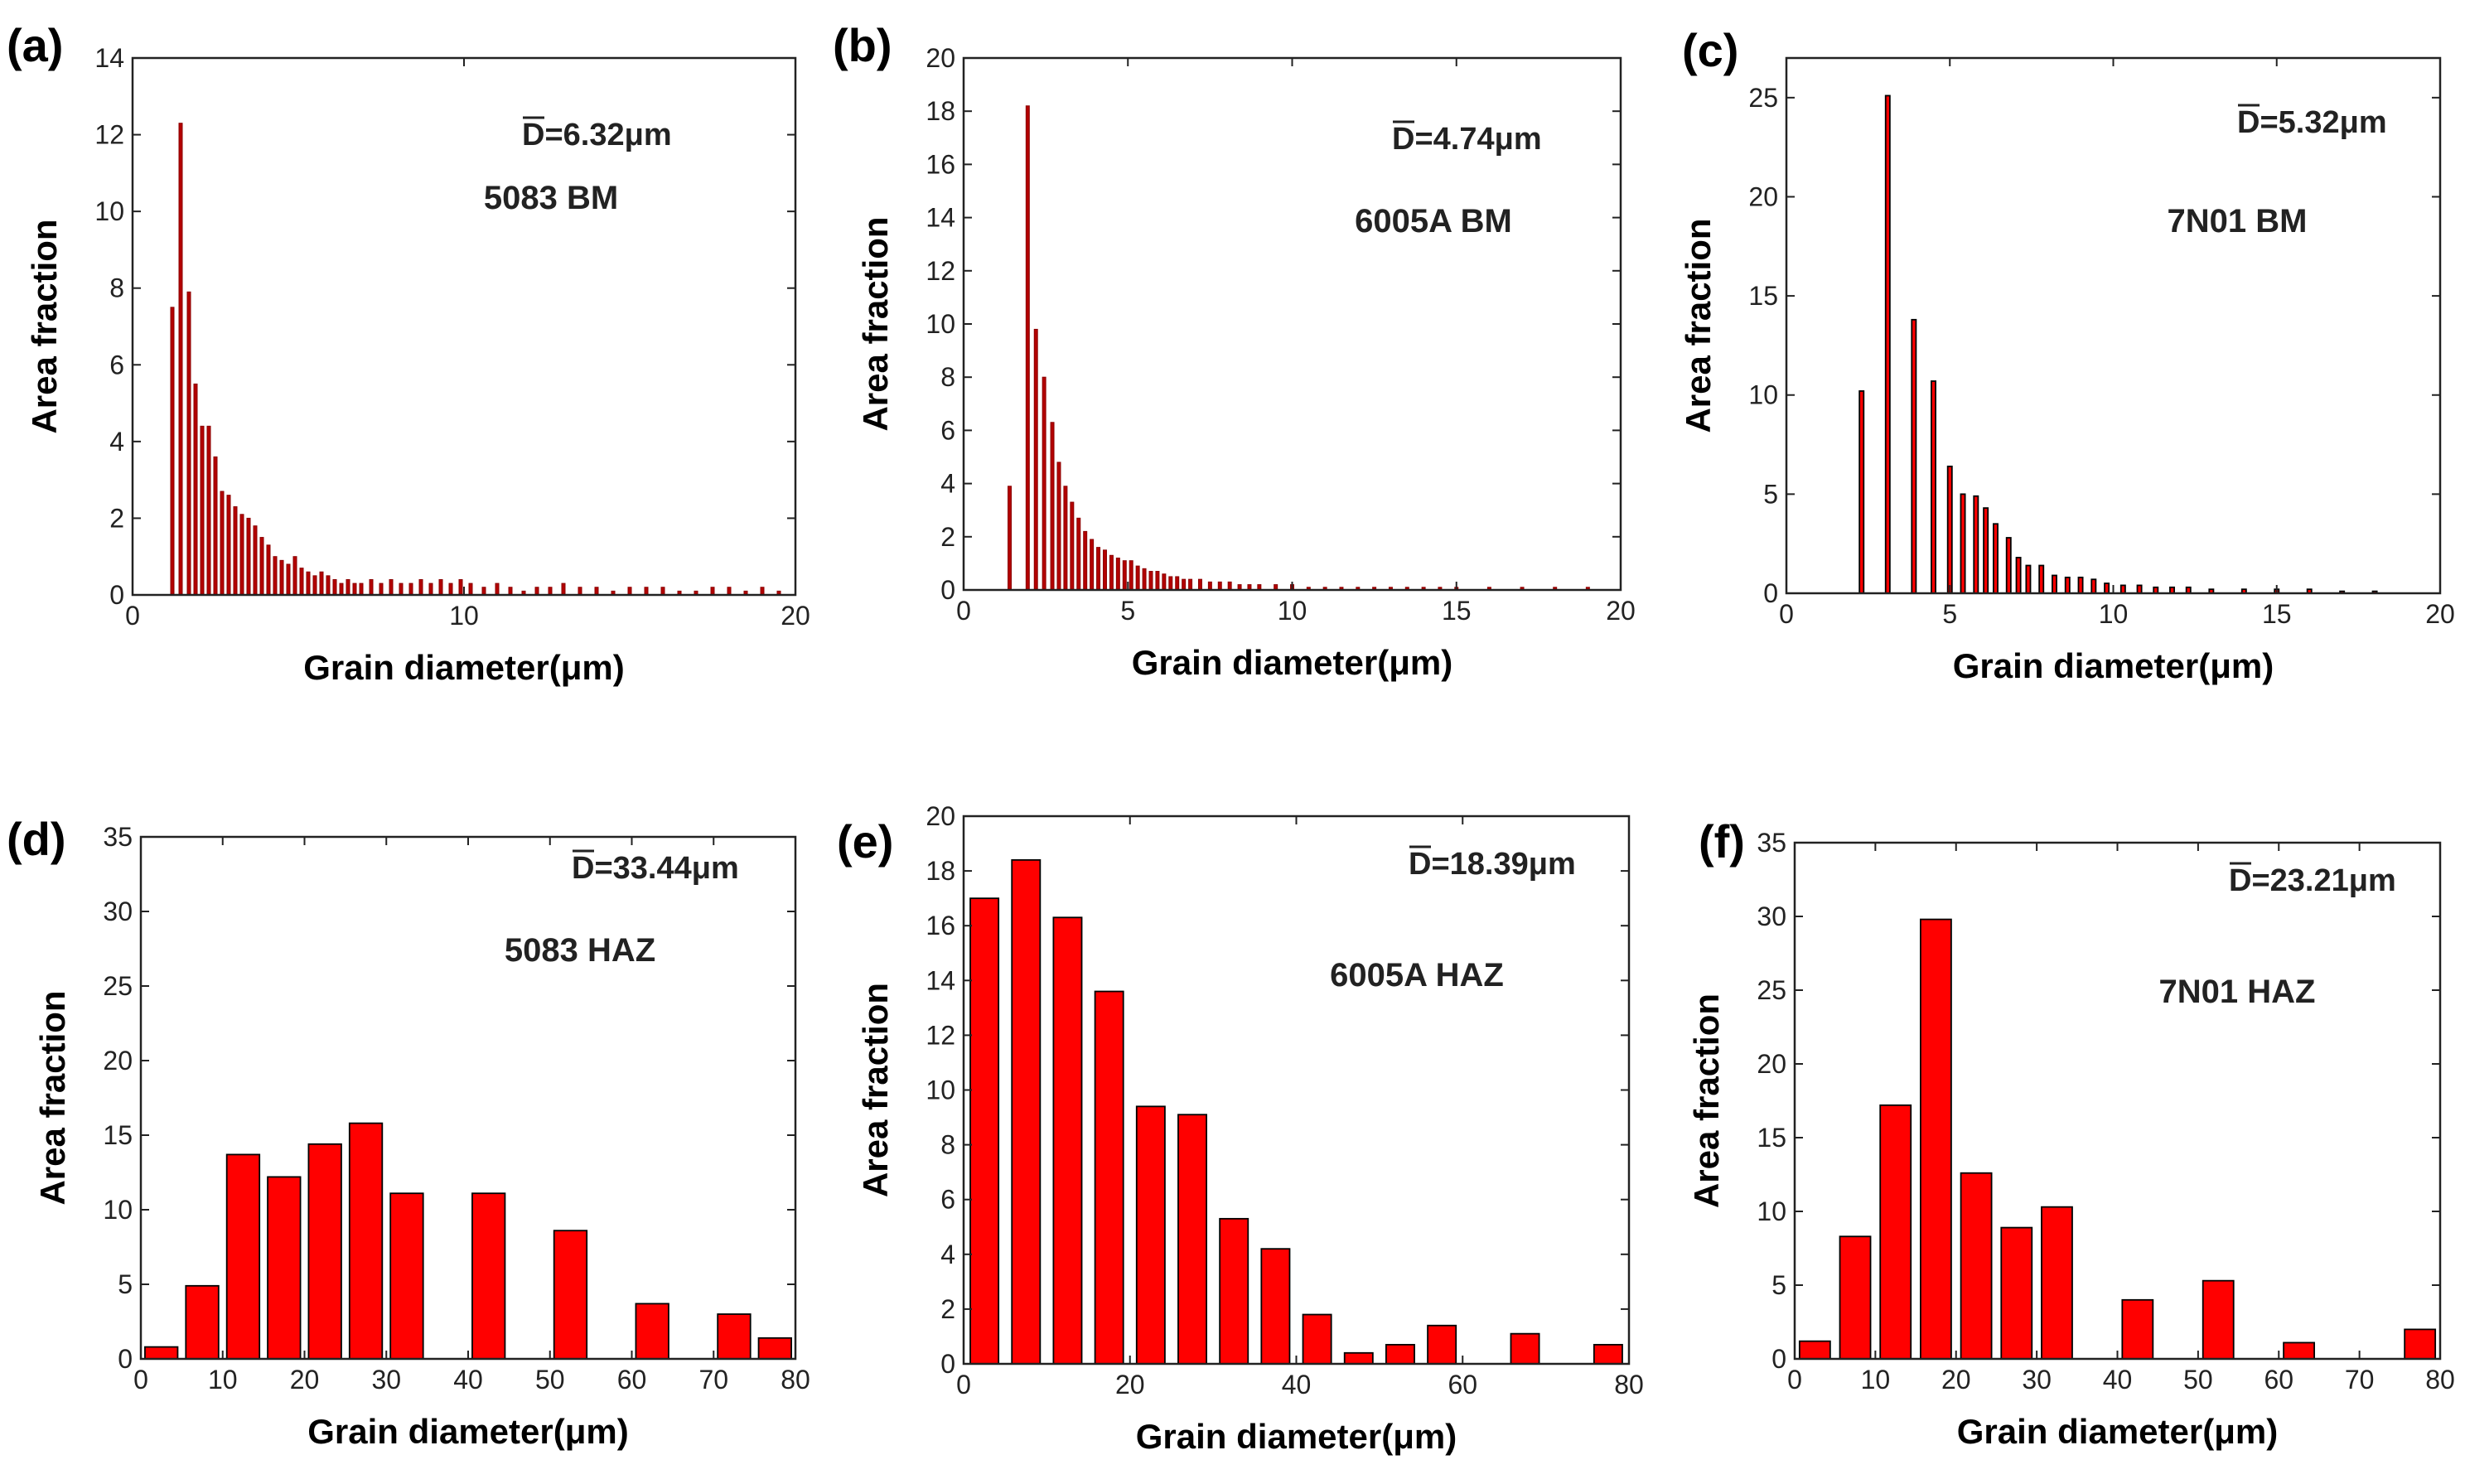 The image size is (2465, 1484). What do you see at coordinates (862, 45) in the screenshot?
I see `panel-label: (b)` at bounding box center [862, 45].